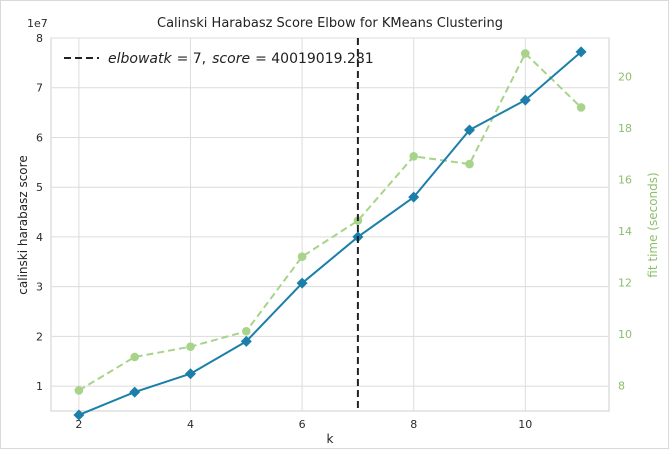 The image size is (671, 452). I want to click on legend-score-name: score, so click(231, 59).